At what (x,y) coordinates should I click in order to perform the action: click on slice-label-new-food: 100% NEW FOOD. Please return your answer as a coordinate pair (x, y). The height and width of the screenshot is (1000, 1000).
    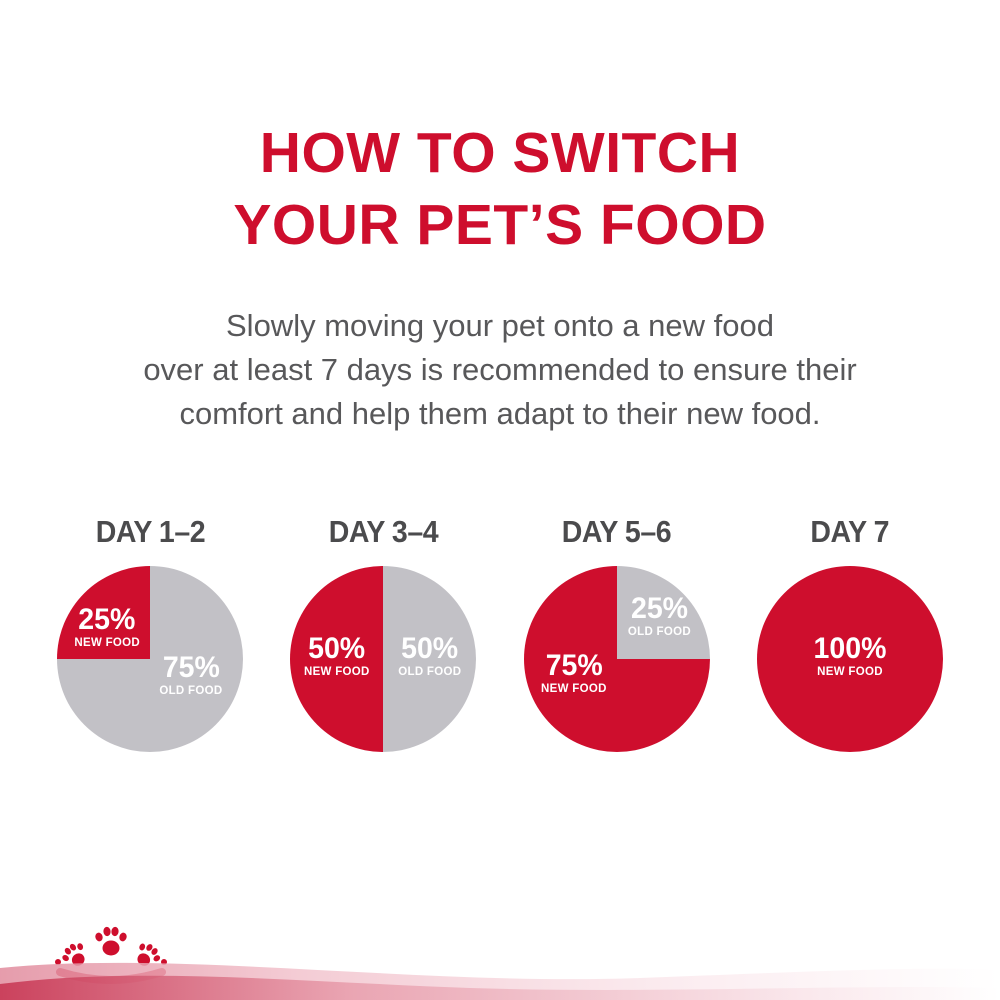
    Looking at the image, I should click on (850, 657).